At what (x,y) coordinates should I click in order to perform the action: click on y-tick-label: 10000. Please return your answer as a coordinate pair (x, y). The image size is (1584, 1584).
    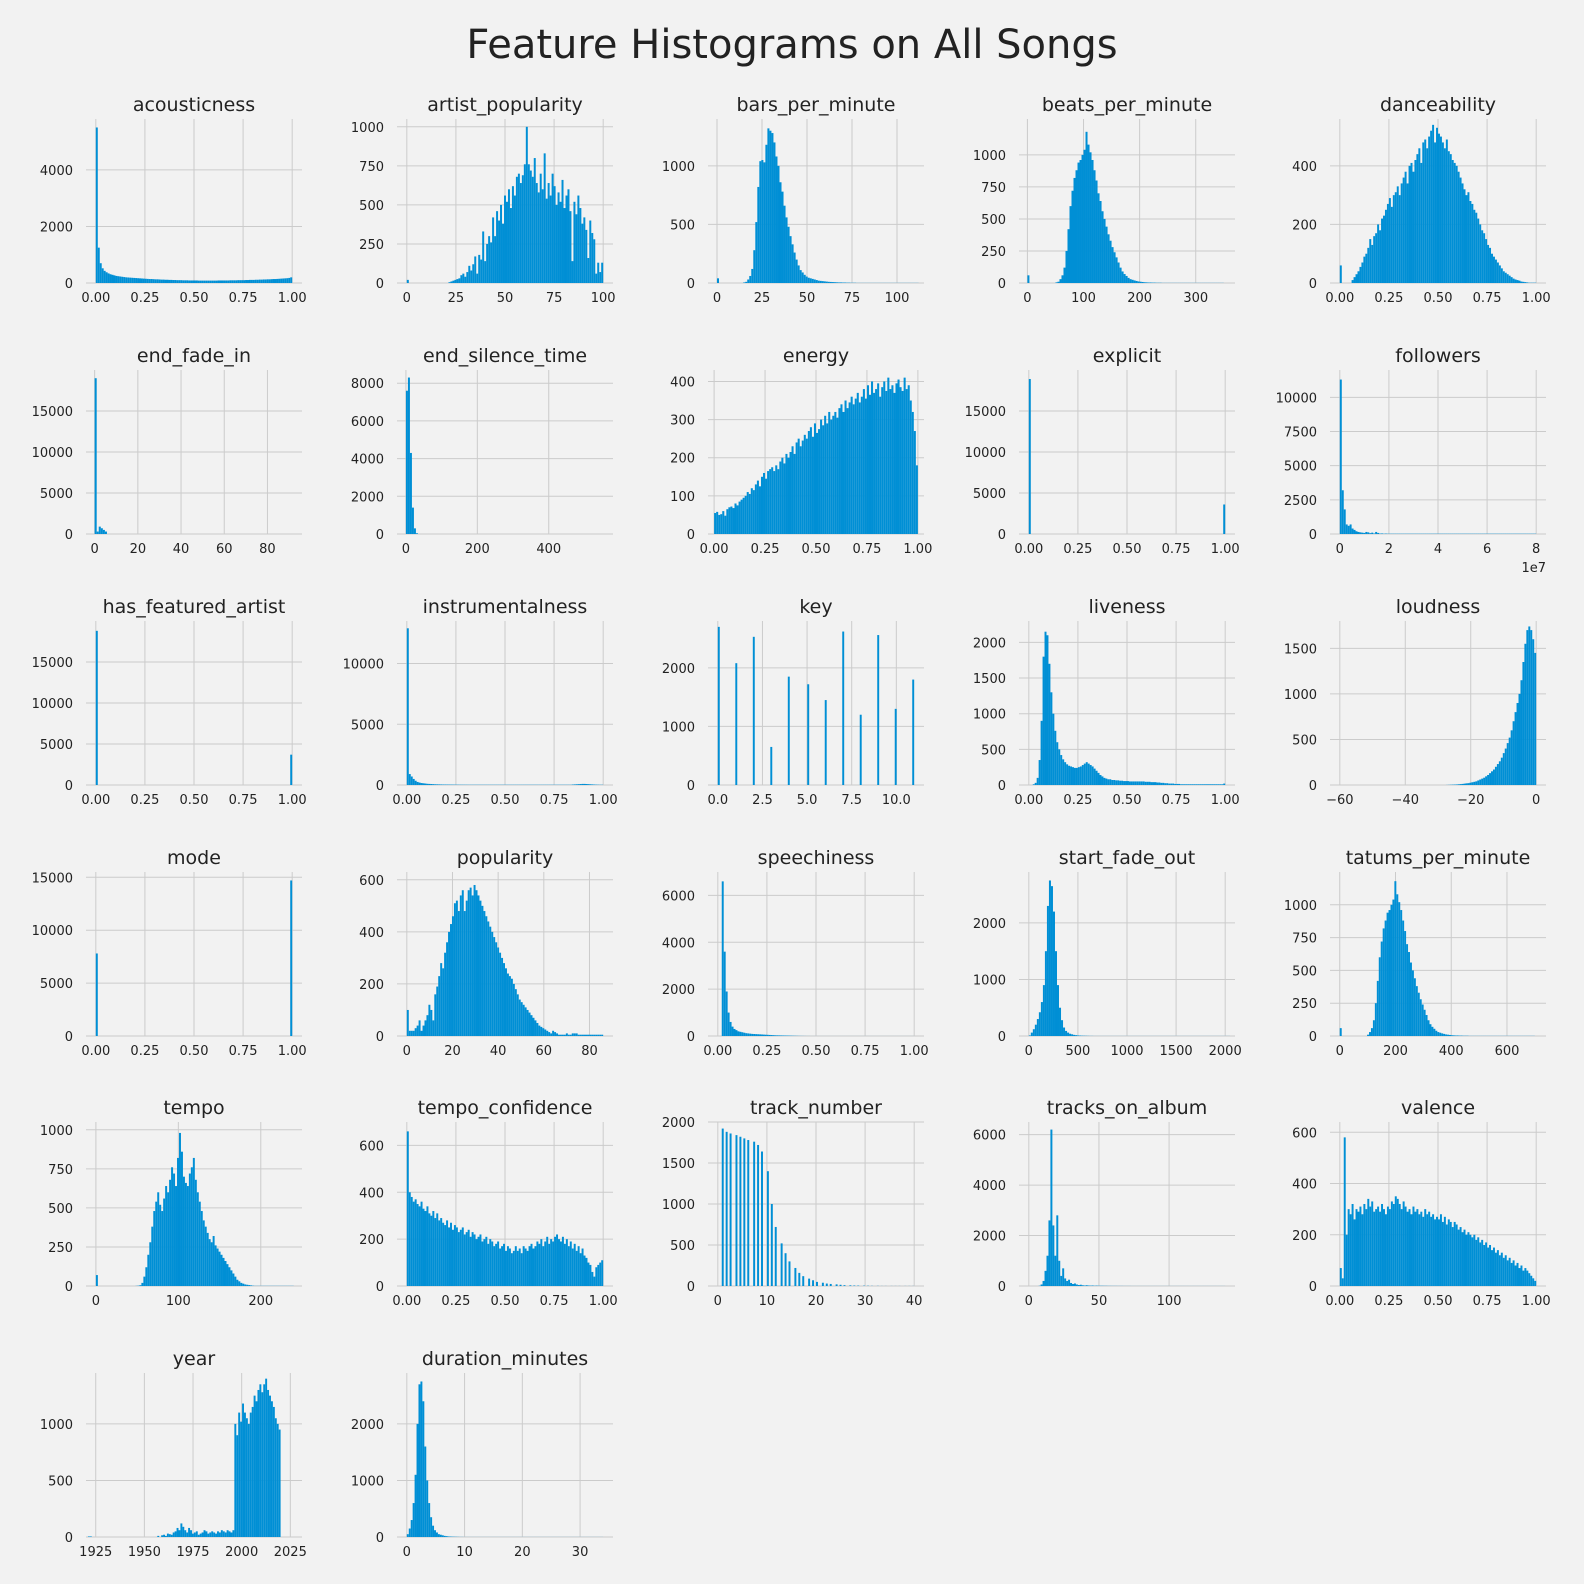
    Looking at the image, I should click on (52, 453).